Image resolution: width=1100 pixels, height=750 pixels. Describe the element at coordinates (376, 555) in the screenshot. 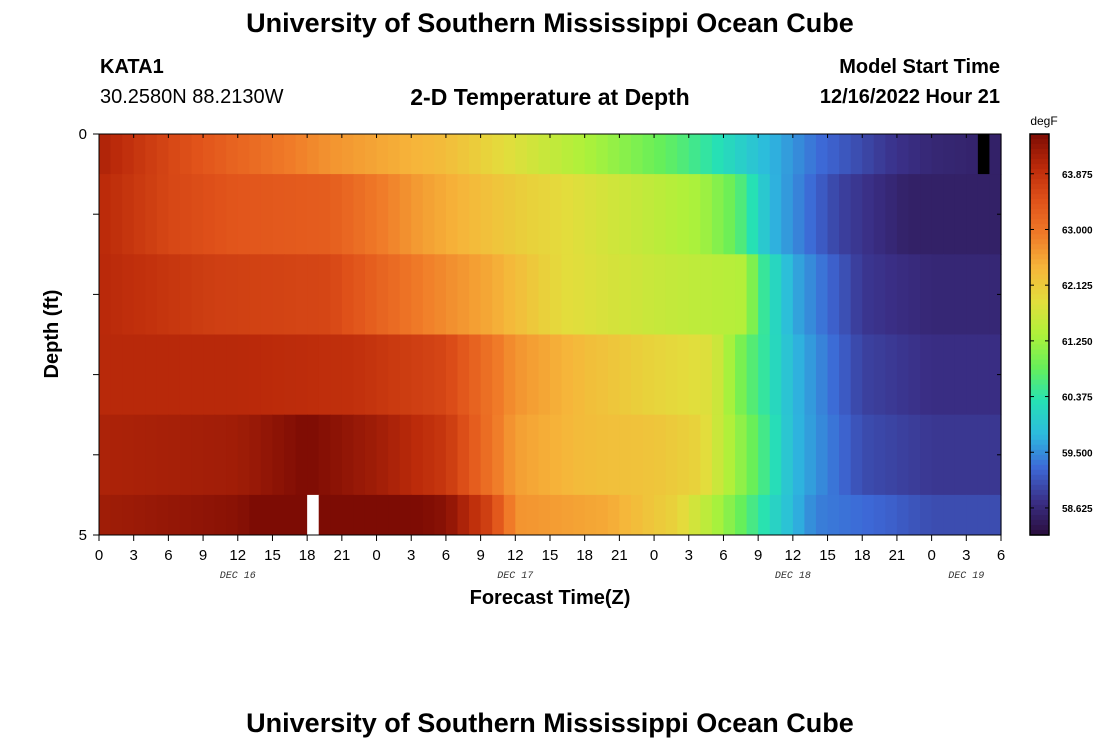

I see `x-tick-label: 0` at that location.